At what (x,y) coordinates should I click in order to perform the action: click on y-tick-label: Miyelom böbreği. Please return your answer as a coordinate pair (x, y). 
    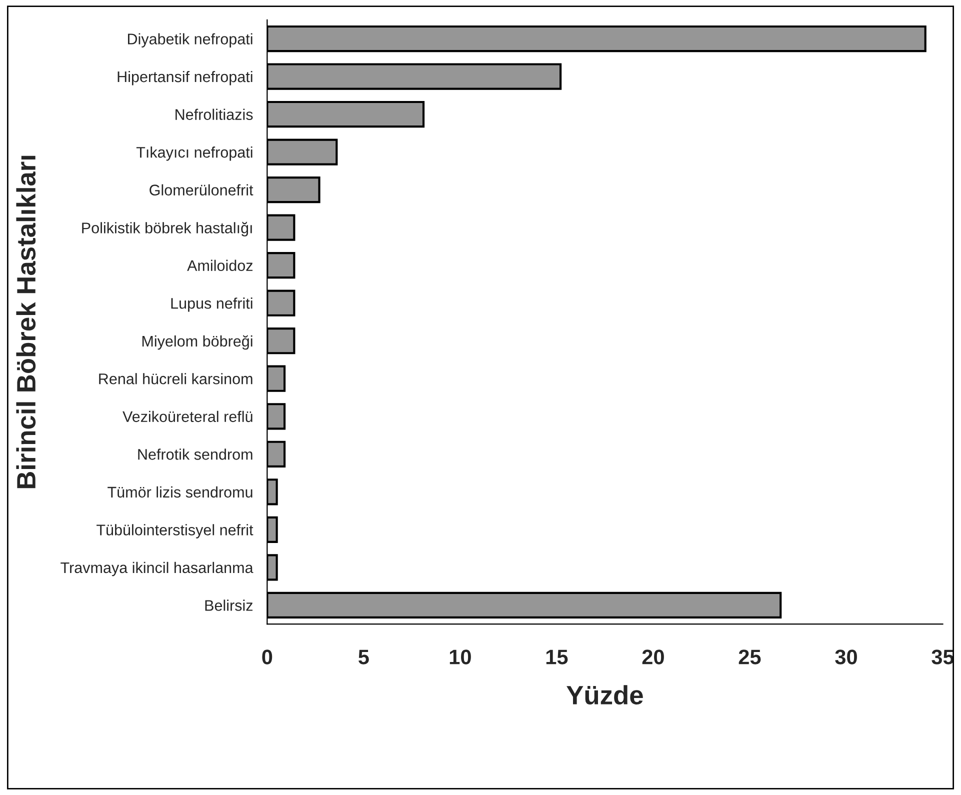
    Looking at the image, I should click on (197, 342).